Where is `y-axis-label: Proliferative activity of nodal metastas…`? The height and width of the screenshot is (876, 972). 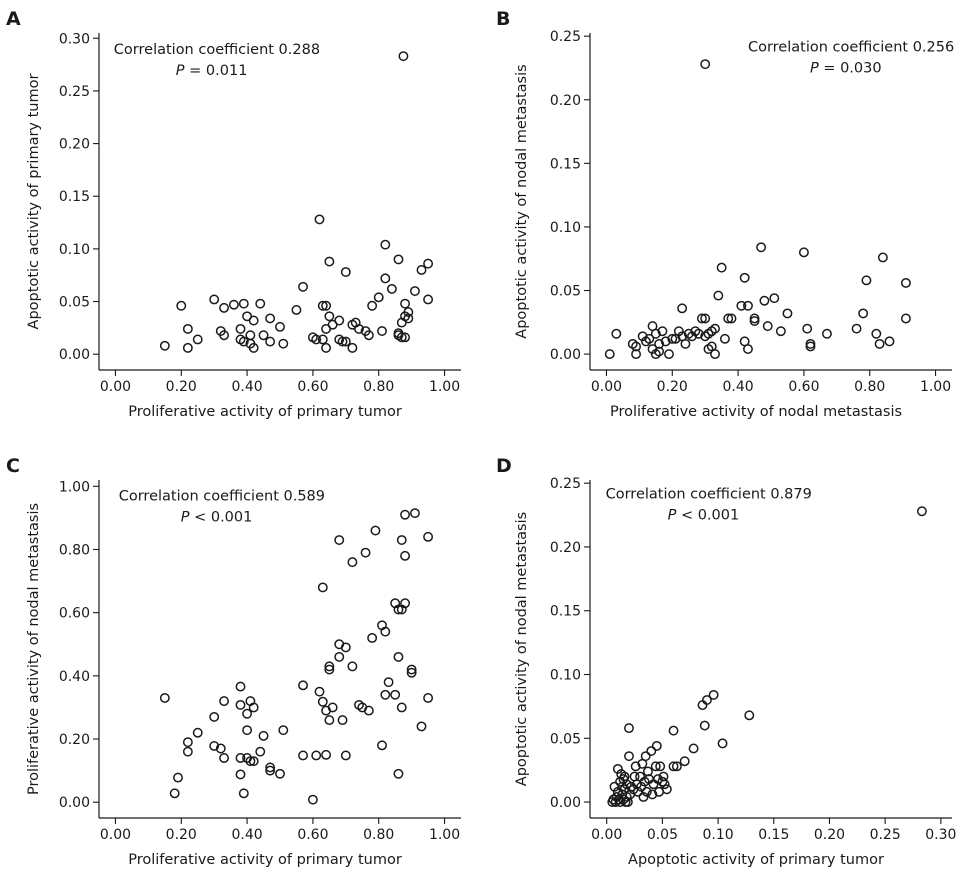 y-axis-label: Proliferative activity of nodal metastas… is located at coordinates (34, 649).